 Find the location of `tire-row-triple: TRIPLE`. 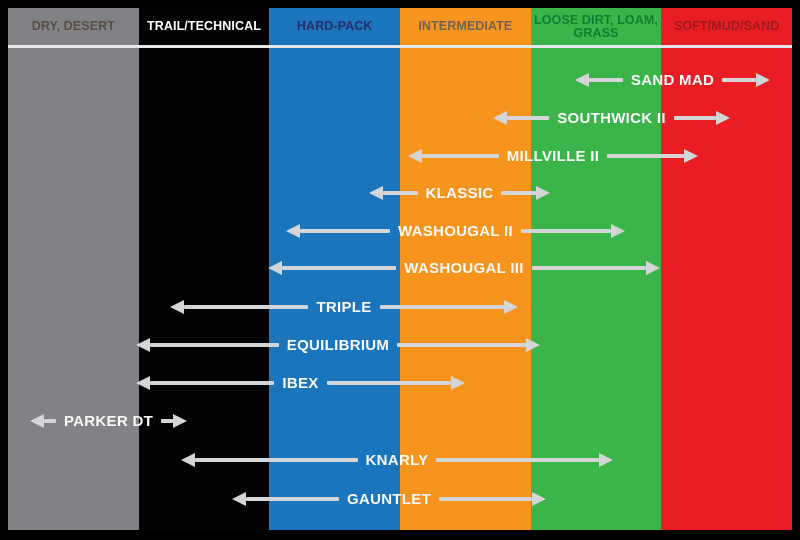

tire-row-triple: TRIPLE is located at coordinates (344, 307).